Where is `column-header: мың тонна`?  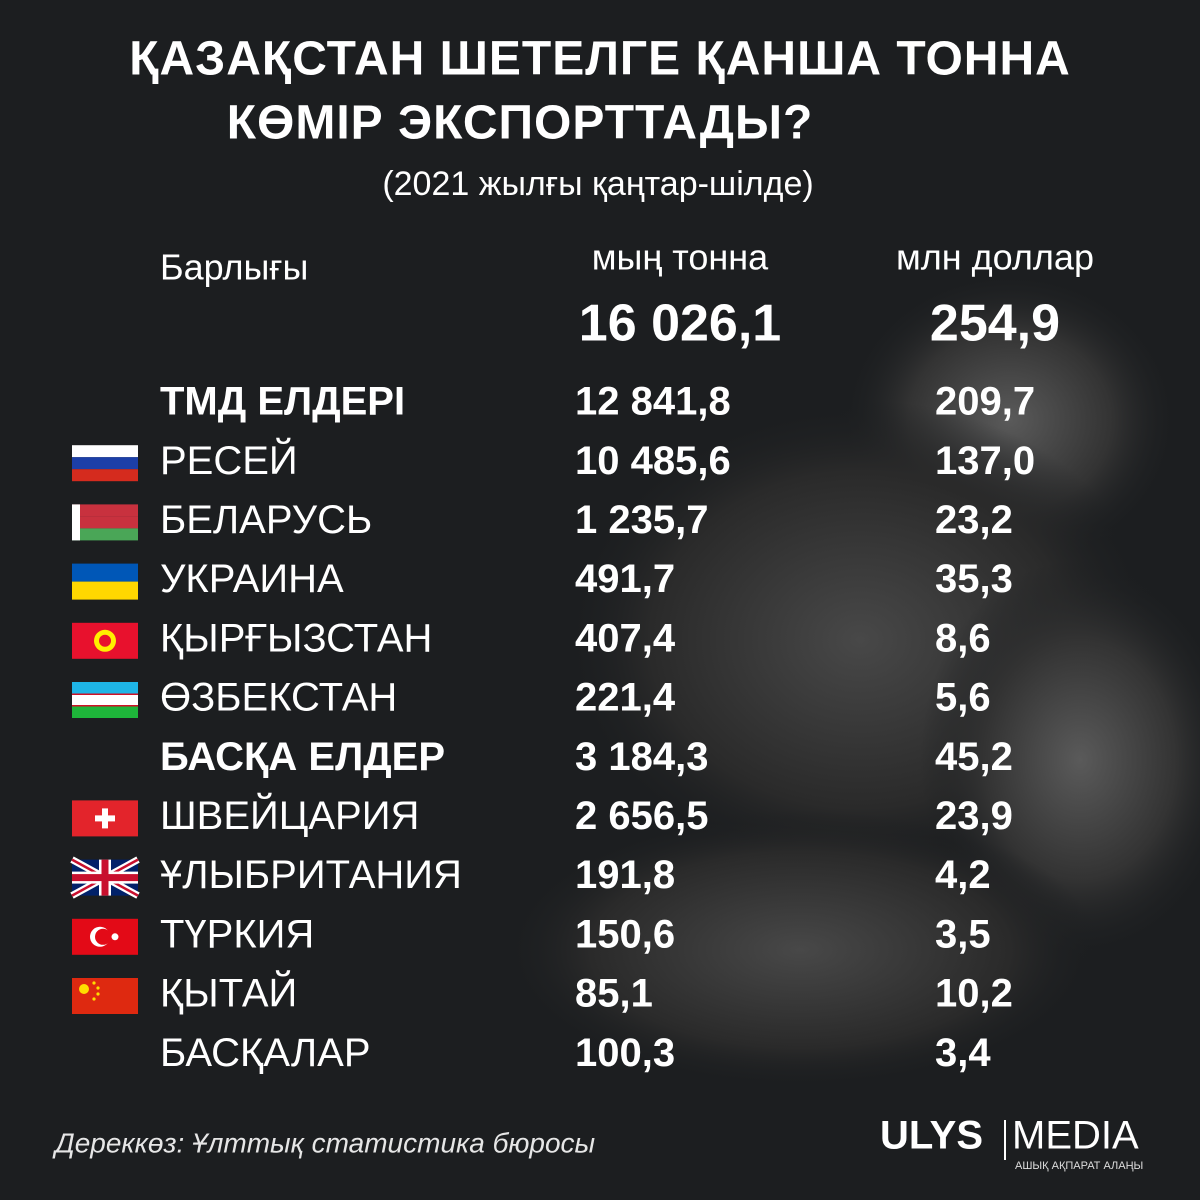 column-header: мың тонна is located at coordinates (680, 257).